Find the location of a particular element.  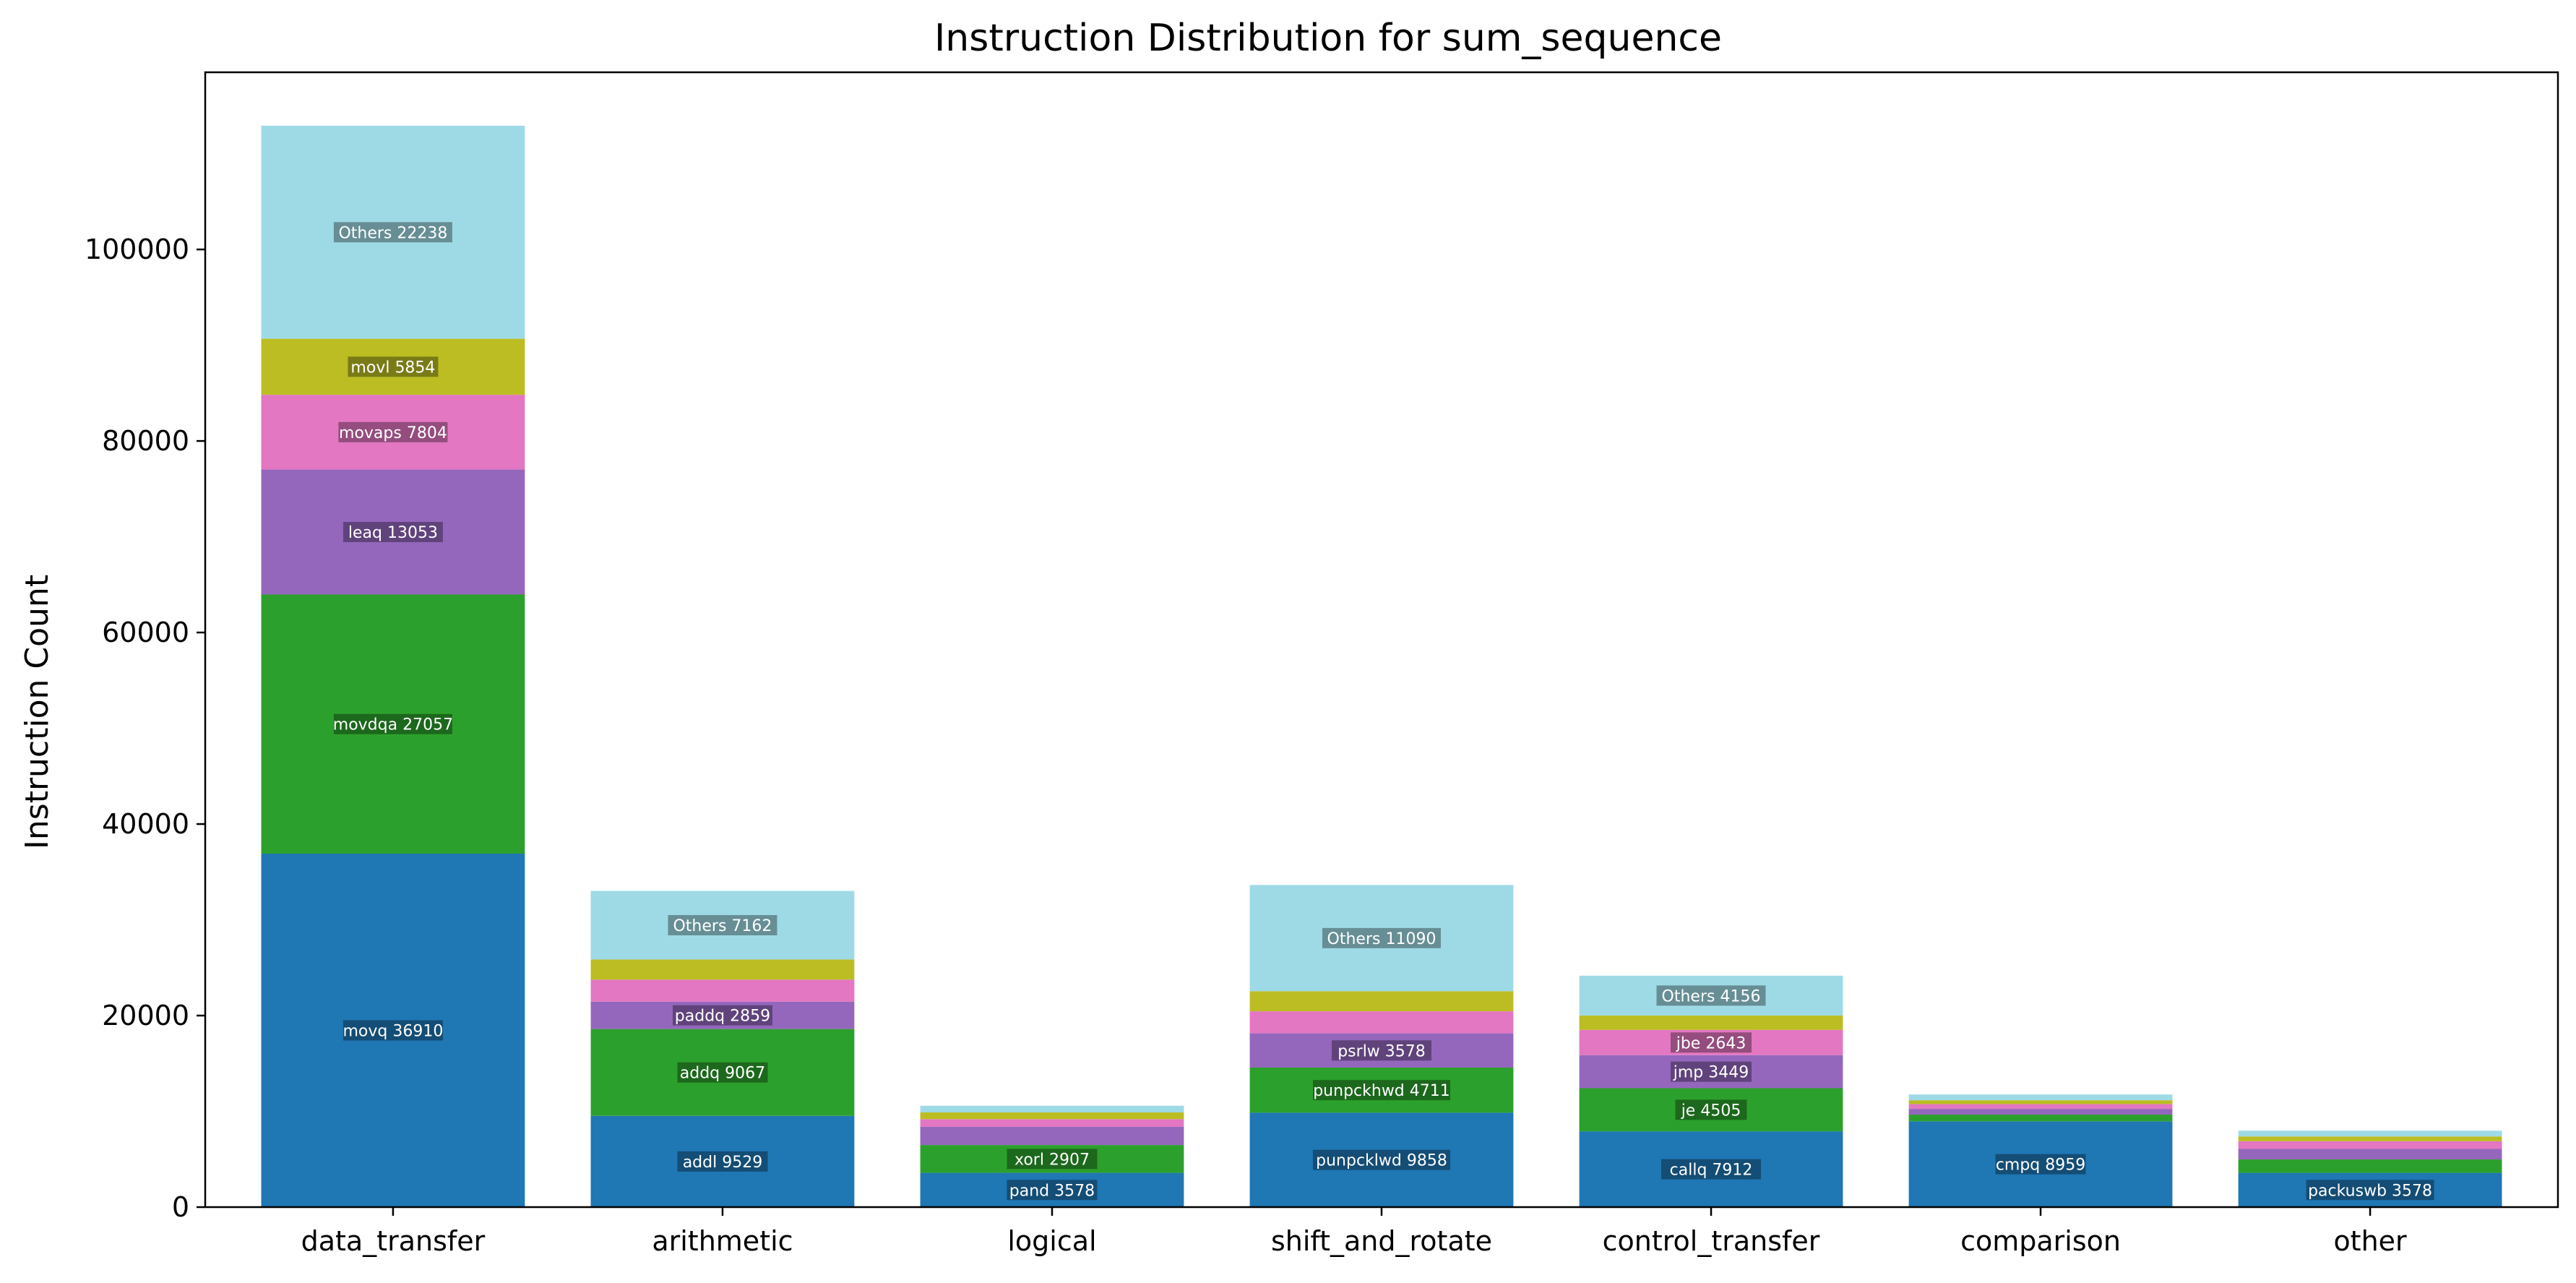

segment-label-group: addl 9529 is located at coordinates (722, 1161).